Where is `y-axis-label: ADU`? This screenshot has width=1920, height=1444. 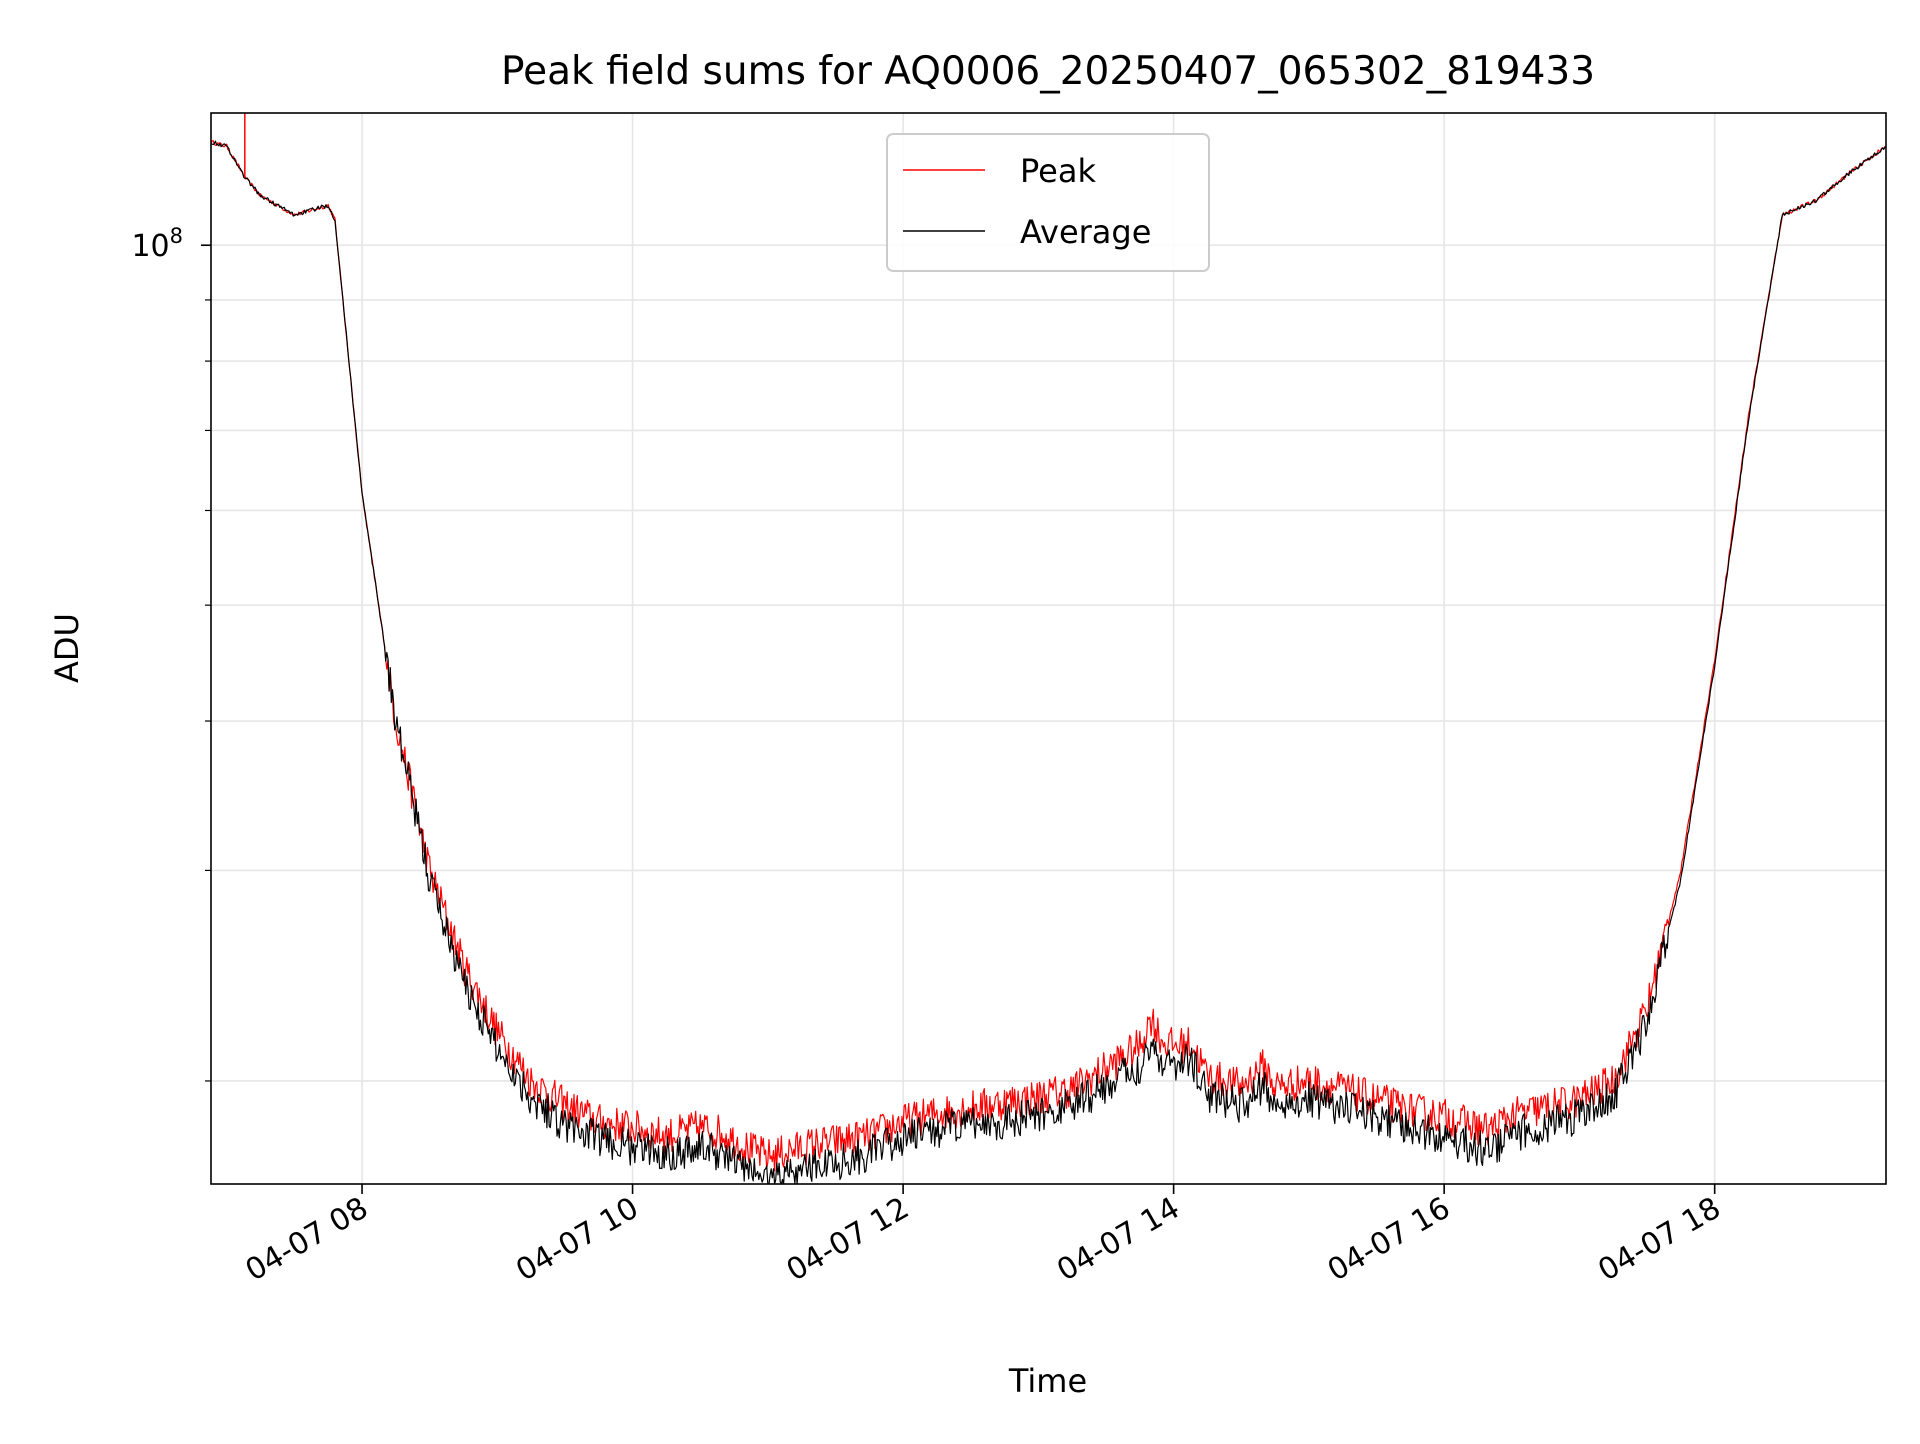
y-axis-label: ADU is located at coordinates (67, 648).